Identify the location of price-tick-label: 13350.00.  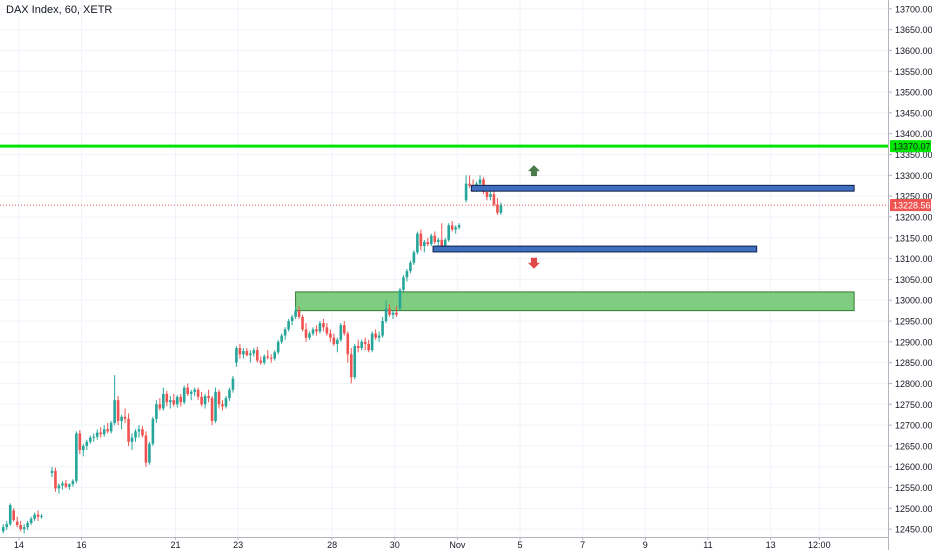
(913, 155).